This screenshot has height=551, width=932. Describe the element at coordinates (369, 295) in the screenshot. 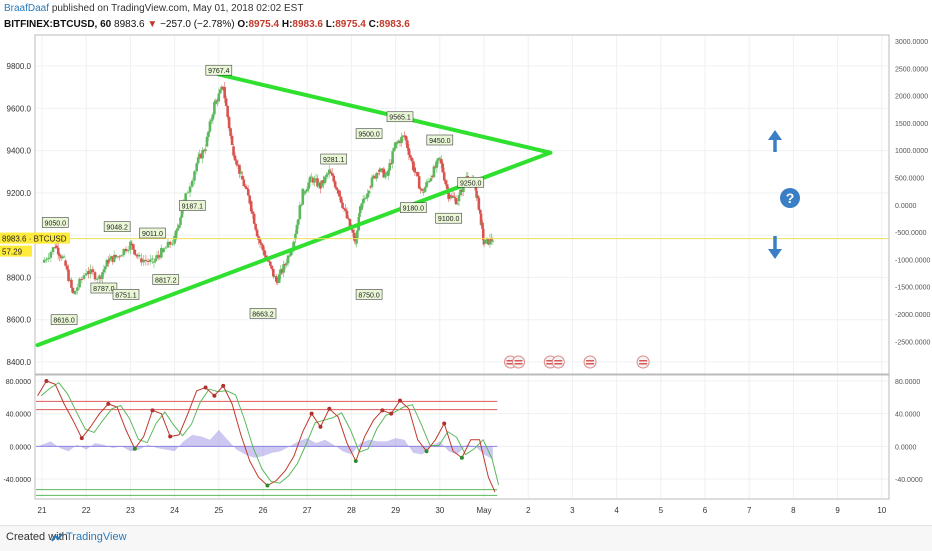

I see `price-callout-text: 8750.0` at that location.